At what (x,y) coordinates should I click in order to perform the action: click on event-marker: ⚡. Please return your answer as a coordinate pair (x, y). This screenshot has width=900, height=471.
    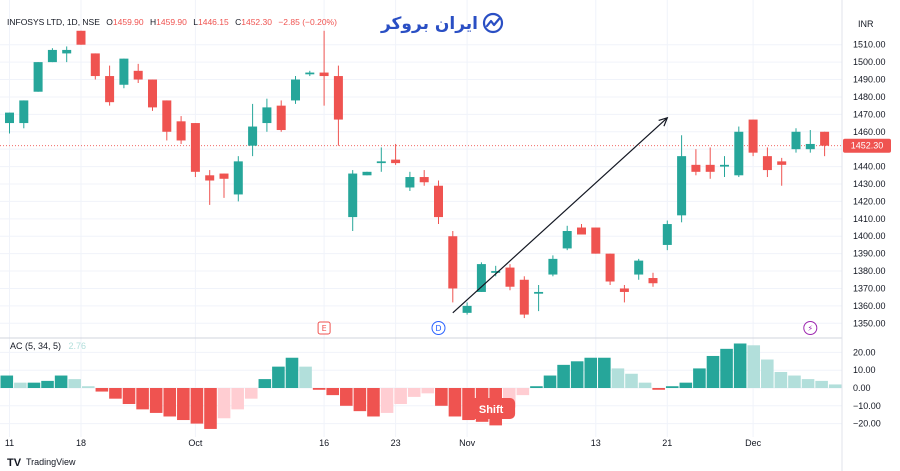
    Looking at the image, I should click on (810, 328).